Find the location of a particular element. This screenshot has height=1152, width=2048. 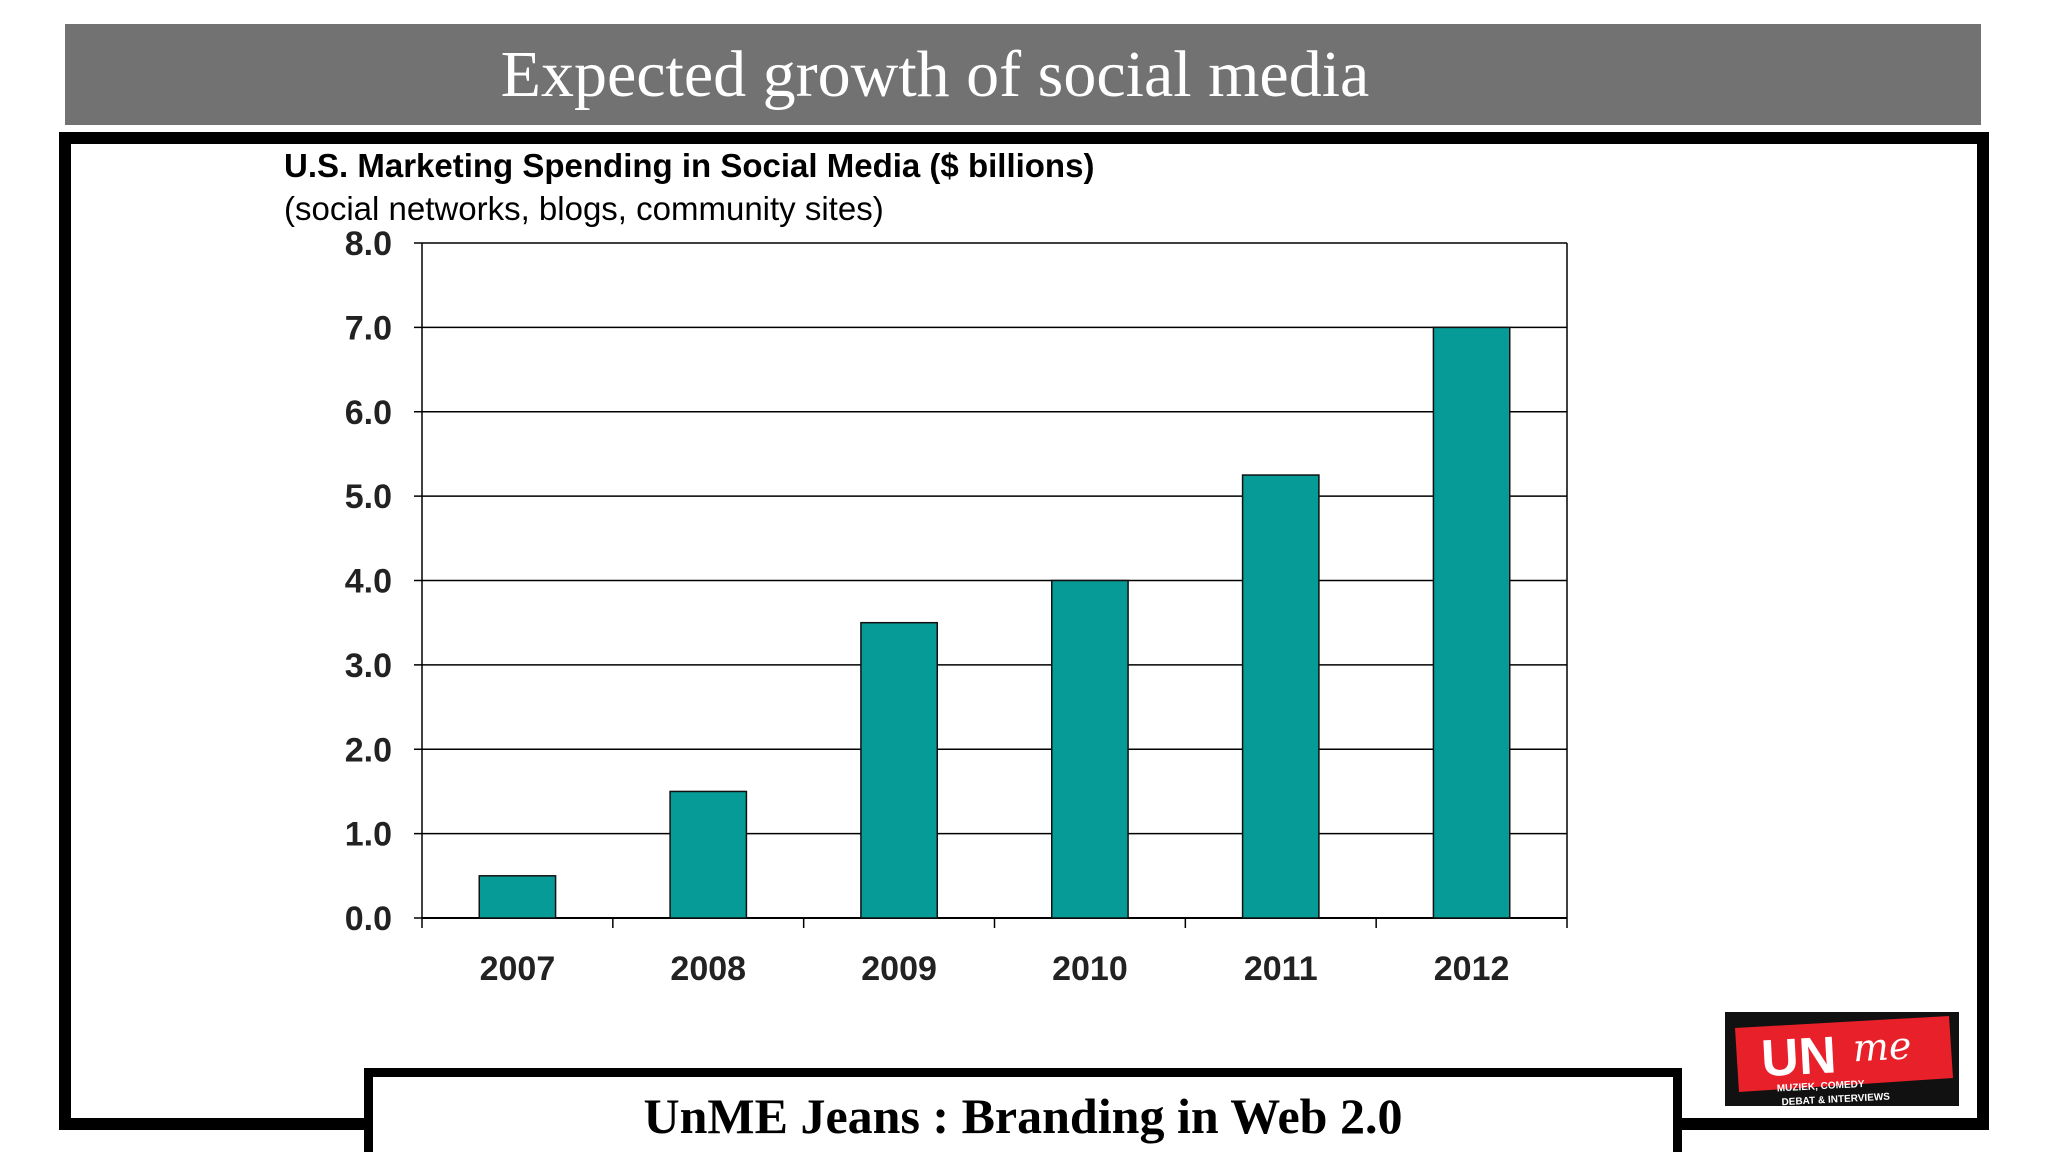

bar-2007 is located at coordinates (517, 897).